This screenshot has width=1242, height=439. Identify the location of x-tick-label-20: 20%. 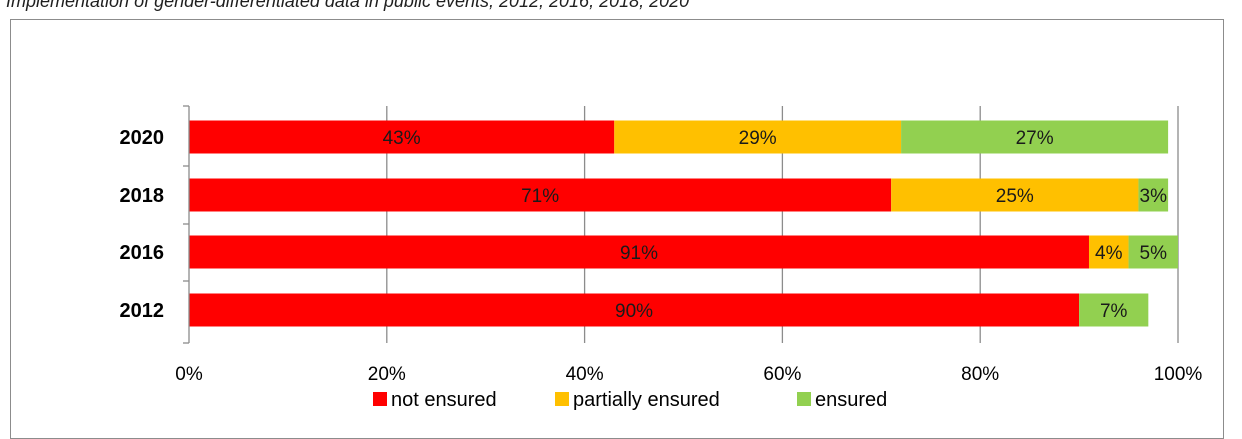
(387, 374).